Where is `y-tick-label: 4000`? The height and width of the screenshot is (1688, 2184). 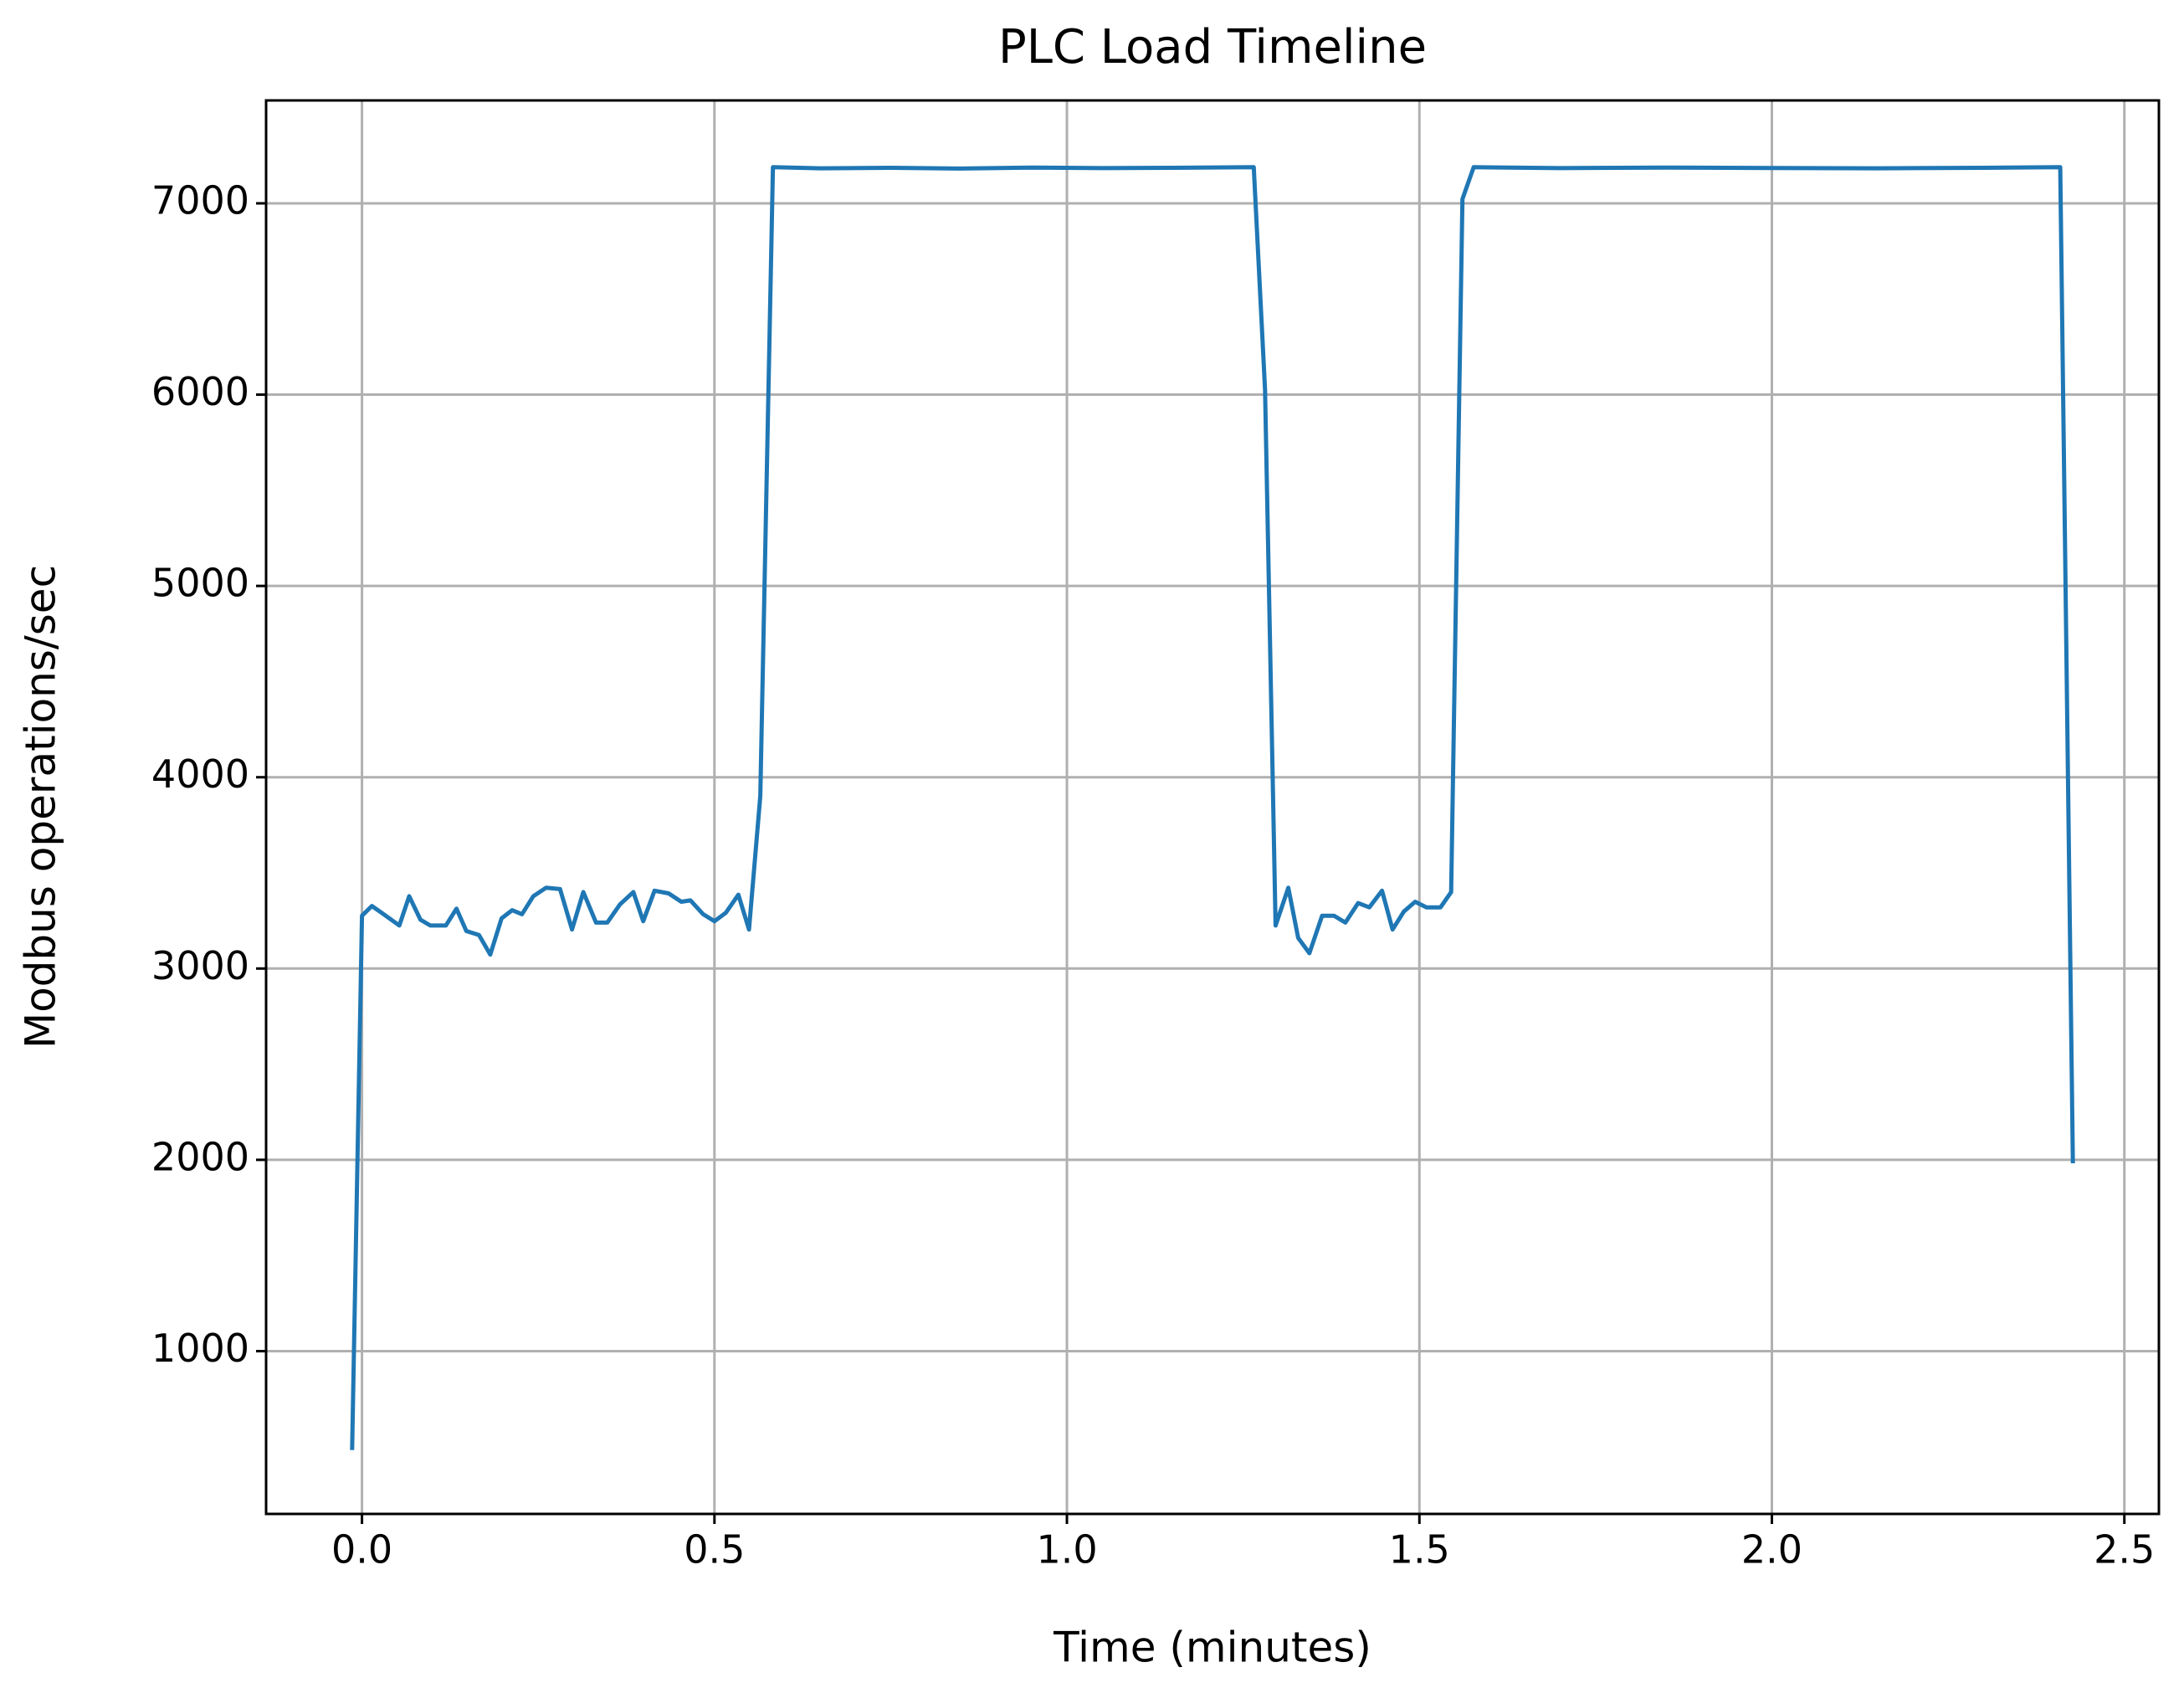 y-tick-label: 4000 is located at coordinates (200, 774).